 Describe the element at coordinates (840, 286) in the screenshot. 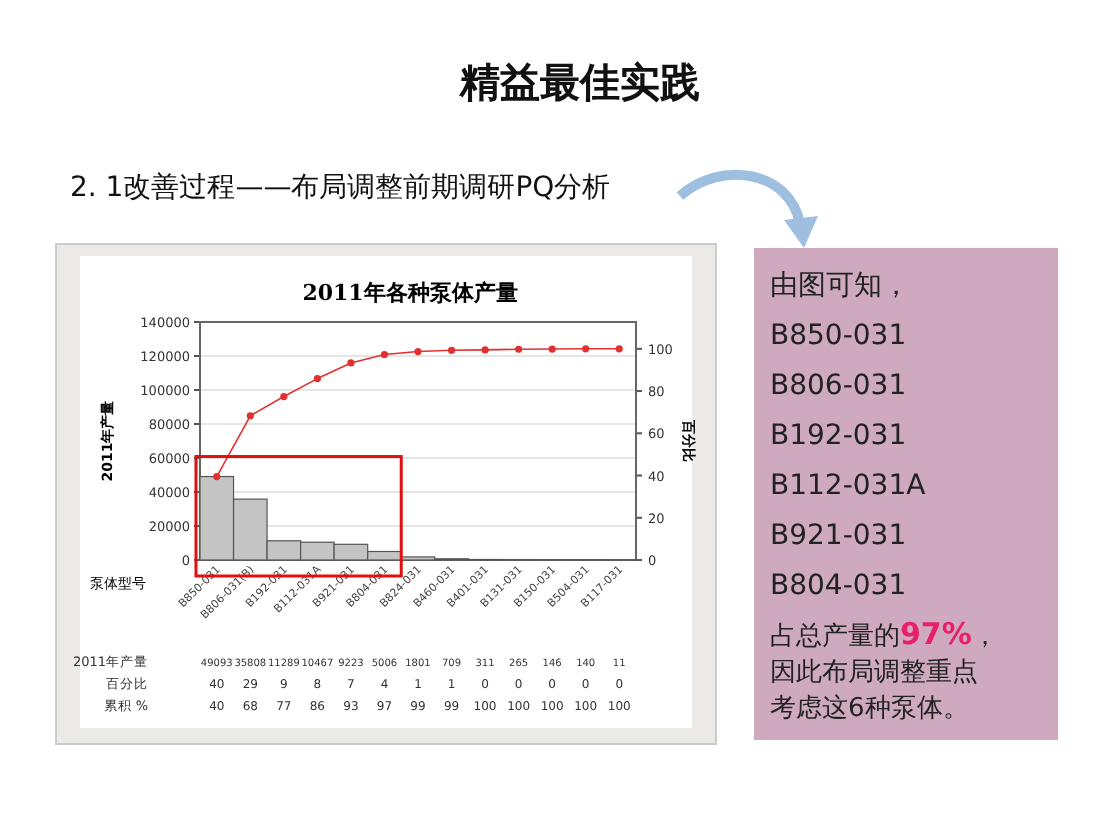

I see `text: 由图可知，` at that location.